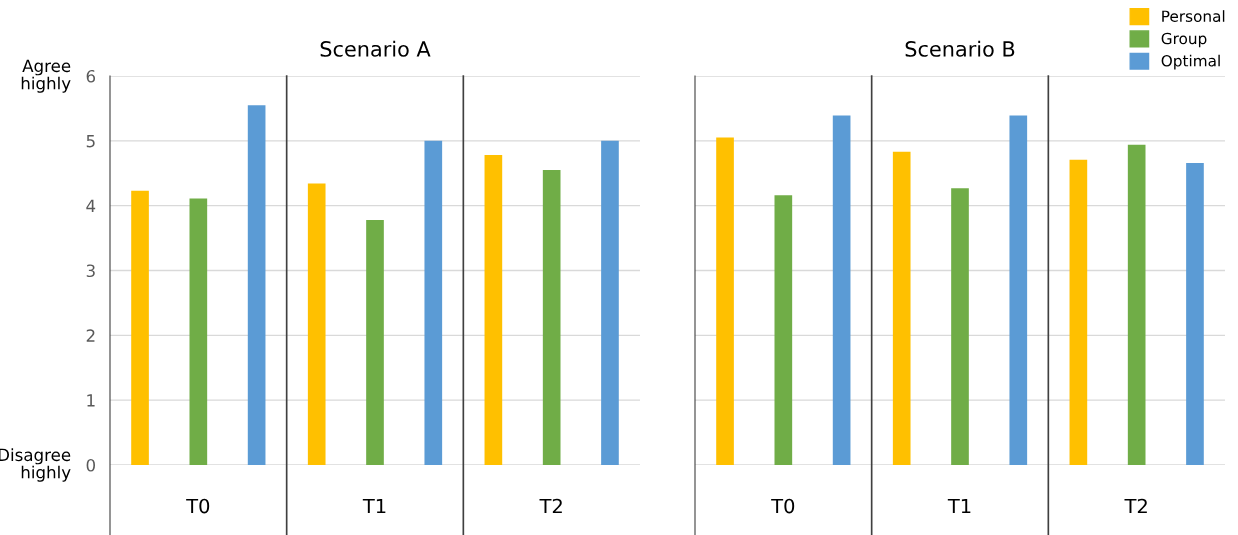 This screenshot has height=535, width=1238. I want to click on chart-title: Scenario A, so click(375, 48).